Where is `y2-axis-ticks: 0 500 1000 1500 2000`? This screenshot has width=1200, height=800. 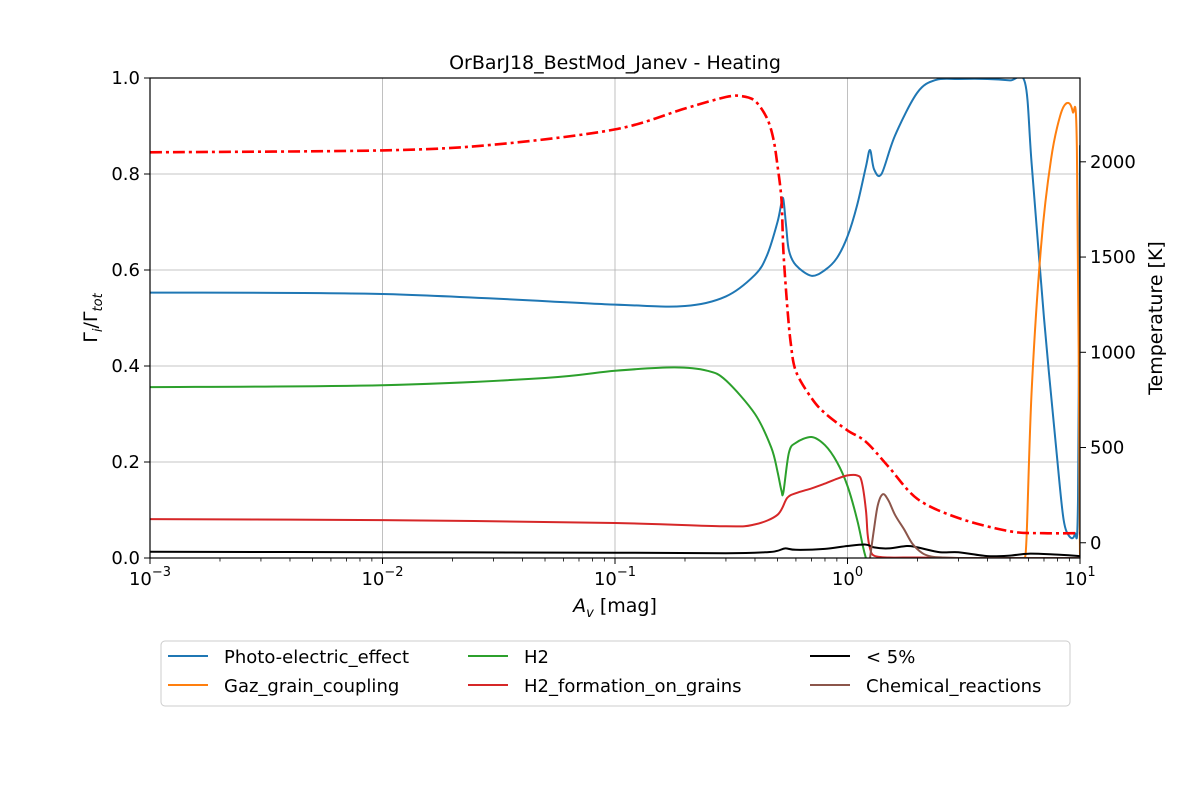 y2-axis-ticks: 0 500 1000 1500 2000 is located at coordinates (1108, 353).